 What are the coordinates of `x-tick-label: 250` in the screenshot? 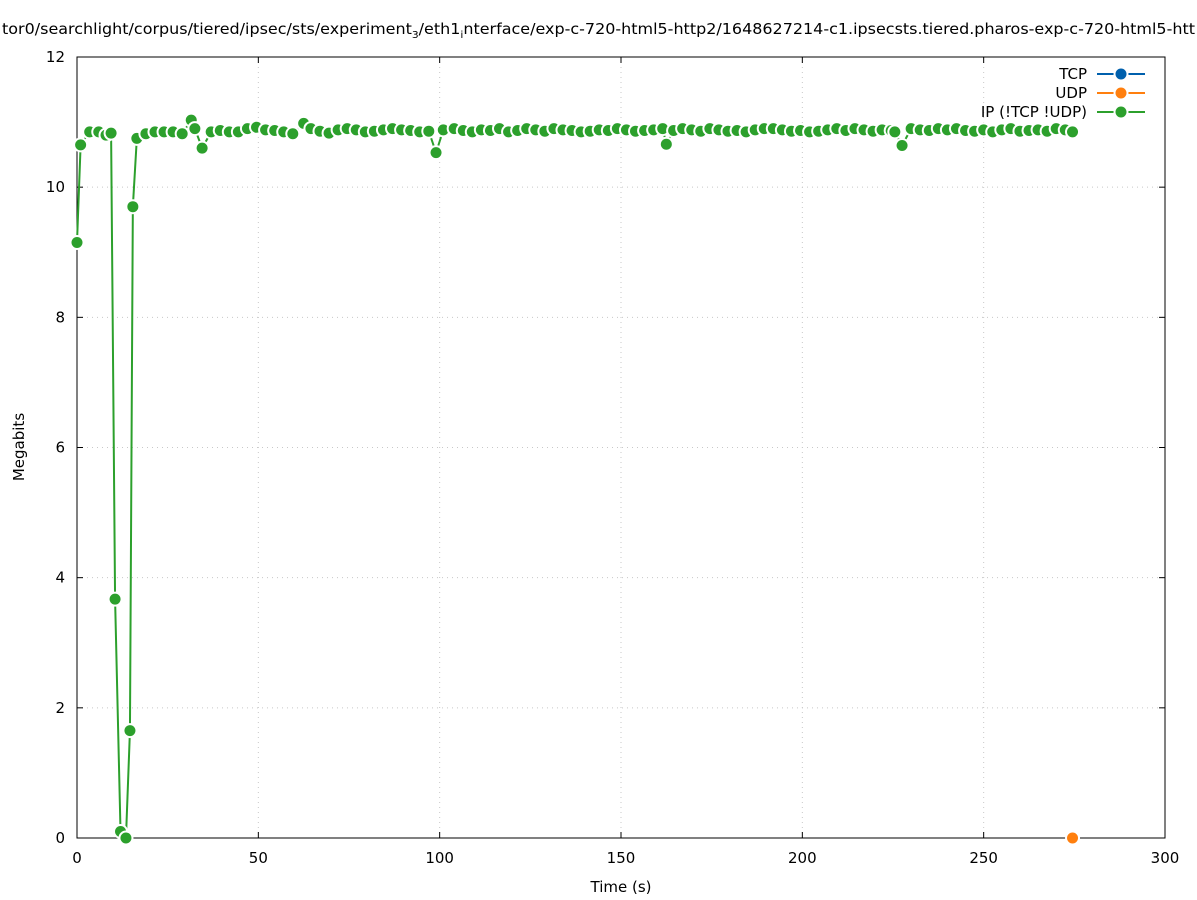 It's located at (983, 858).